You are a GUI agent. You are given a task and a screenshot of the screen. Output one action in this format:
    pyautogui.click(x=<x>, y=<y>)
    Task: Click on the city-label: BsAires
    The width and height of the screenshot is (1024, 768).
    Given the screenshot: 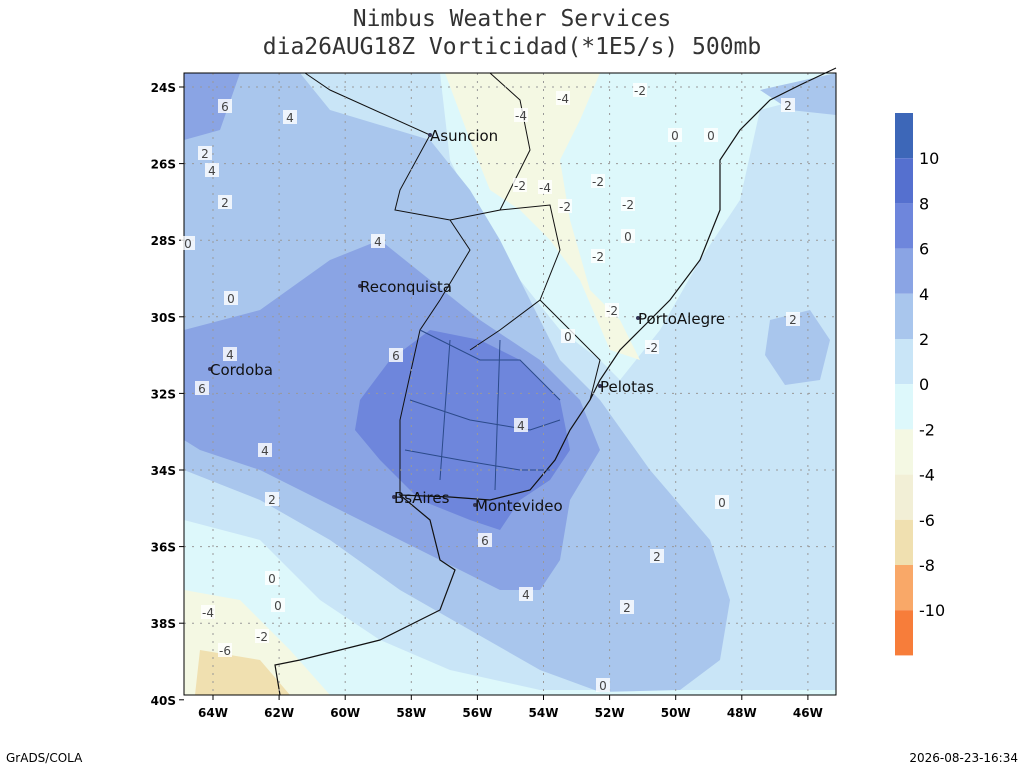 What is the action you would take?
    pyautogui.click(x=422, y=498)
    